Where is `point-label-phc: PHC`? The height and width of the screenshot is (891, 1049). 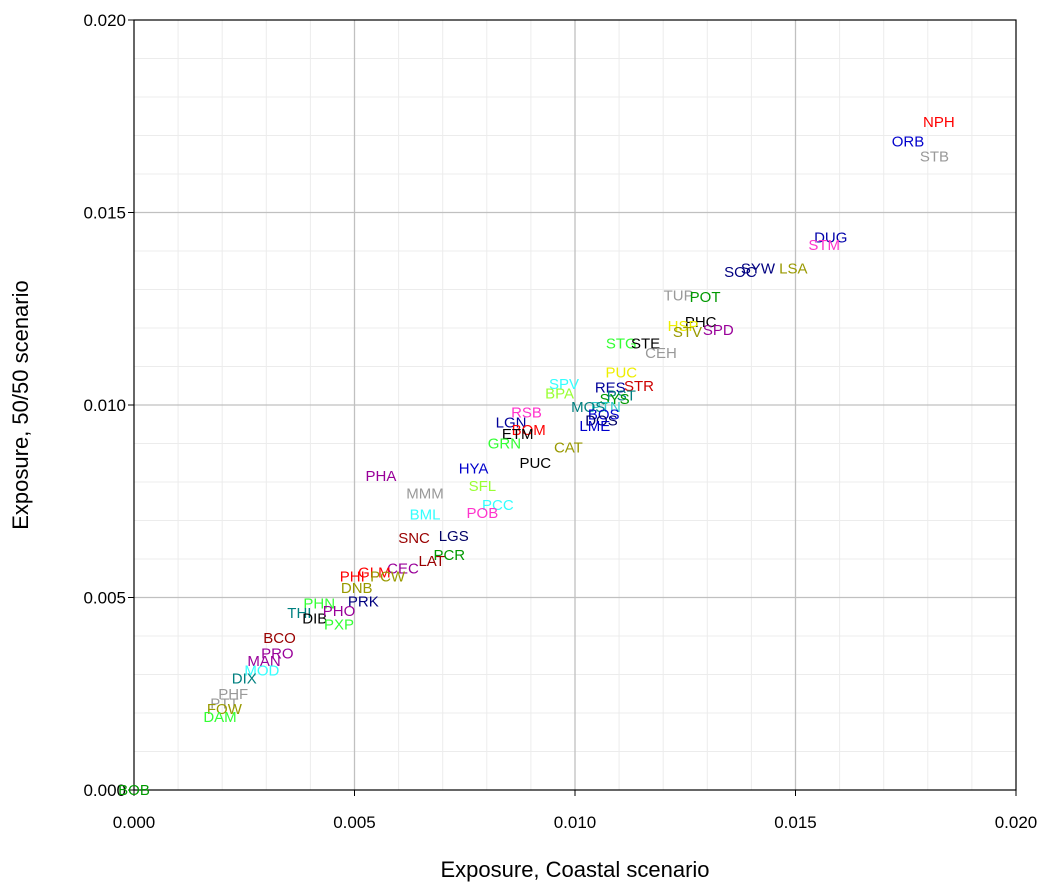 point-label-phc: PHC is located at coordinates (701, 322).